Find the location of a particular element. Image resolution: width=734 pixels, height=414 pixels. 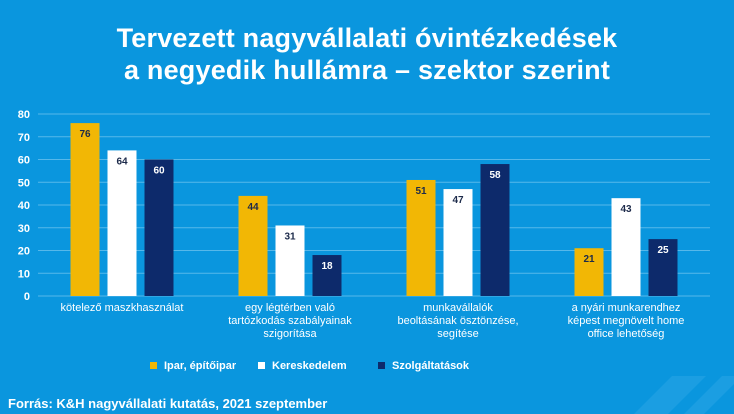

y-tick-label: 40 is located at coordinates (24, 206).